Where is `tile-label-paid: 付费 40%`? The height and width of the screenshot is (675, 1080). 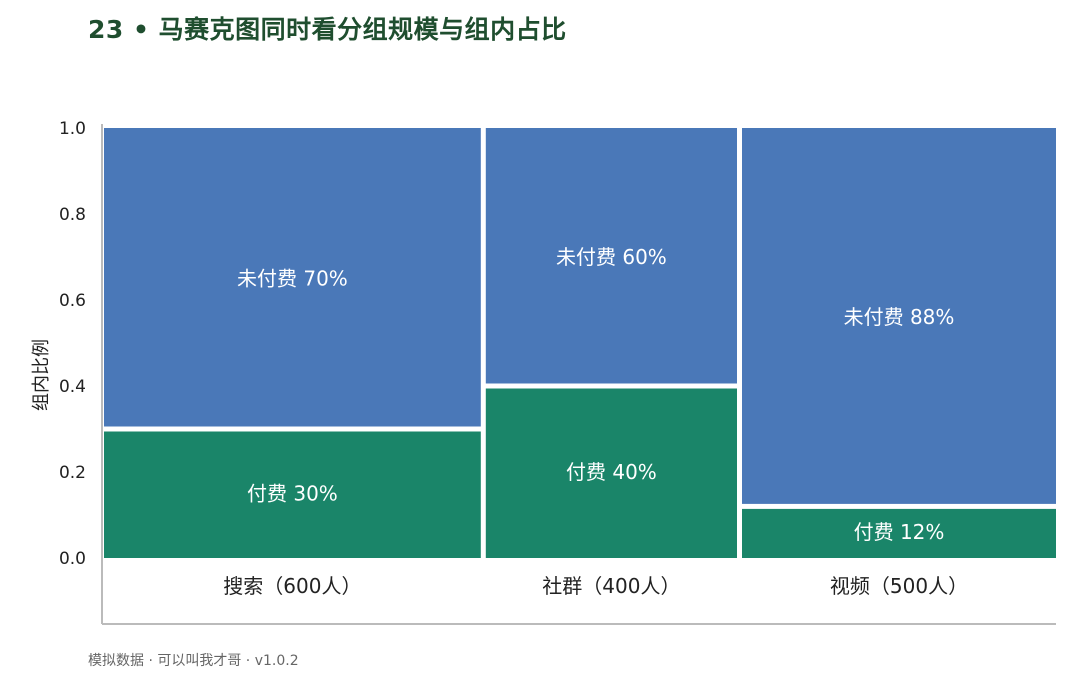
tile-label-paid: 付费 40% is located at coordinates (611, 472).